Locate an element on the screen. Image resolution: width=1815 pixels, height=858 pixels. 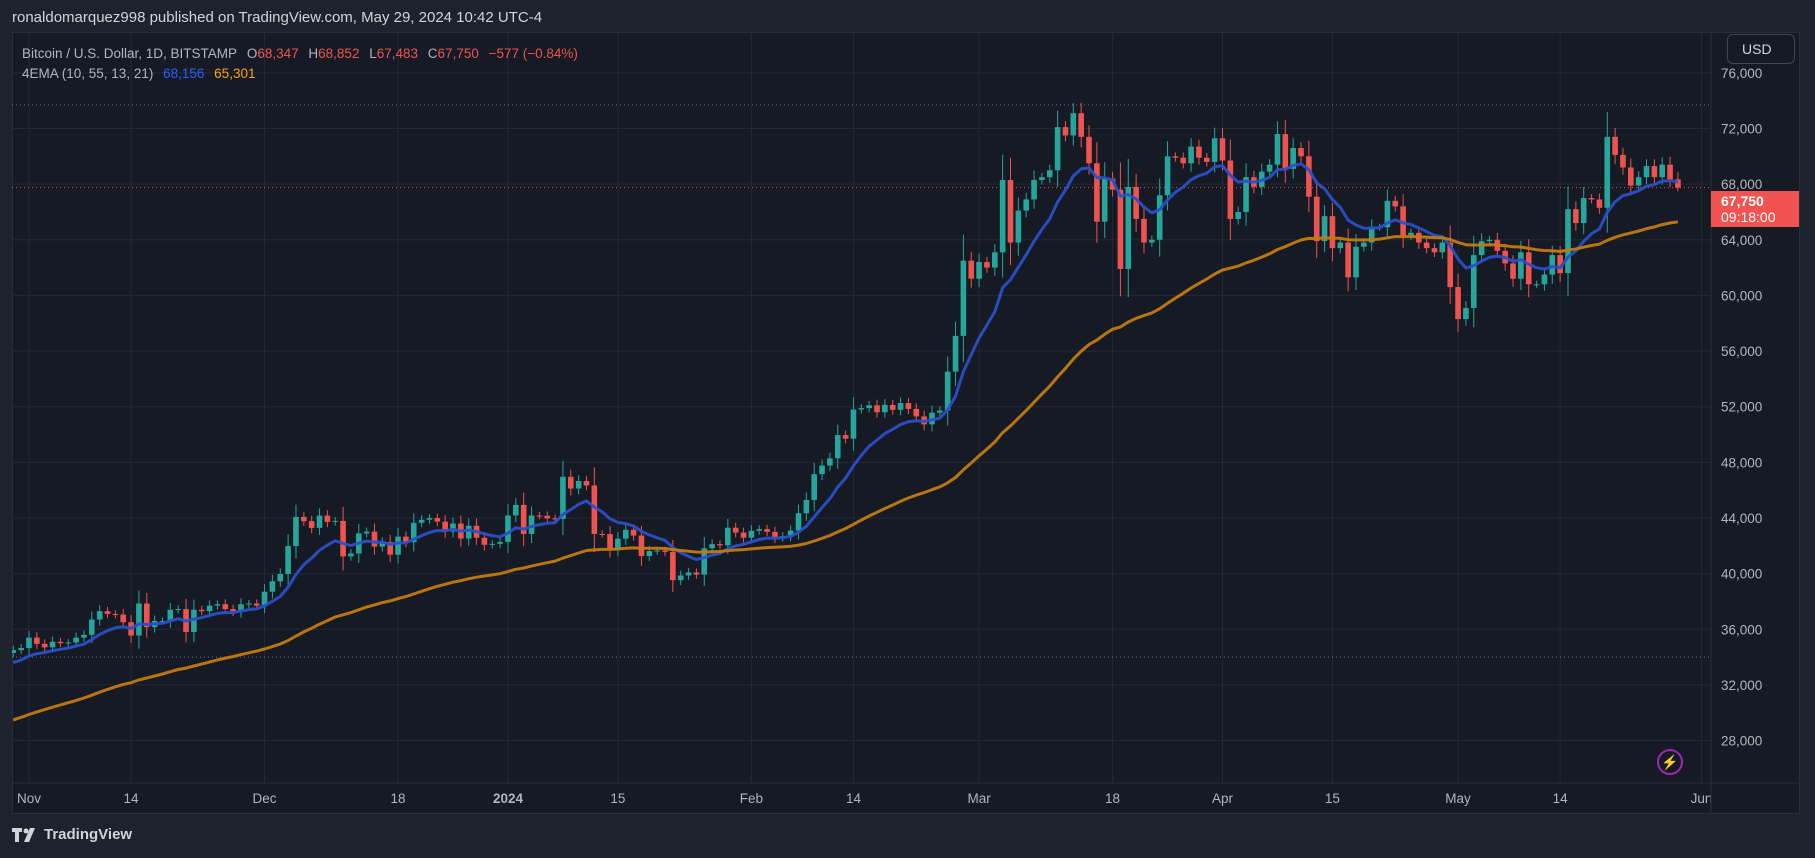
x-tick-label: Apr is located at coordinates (1223, 798).